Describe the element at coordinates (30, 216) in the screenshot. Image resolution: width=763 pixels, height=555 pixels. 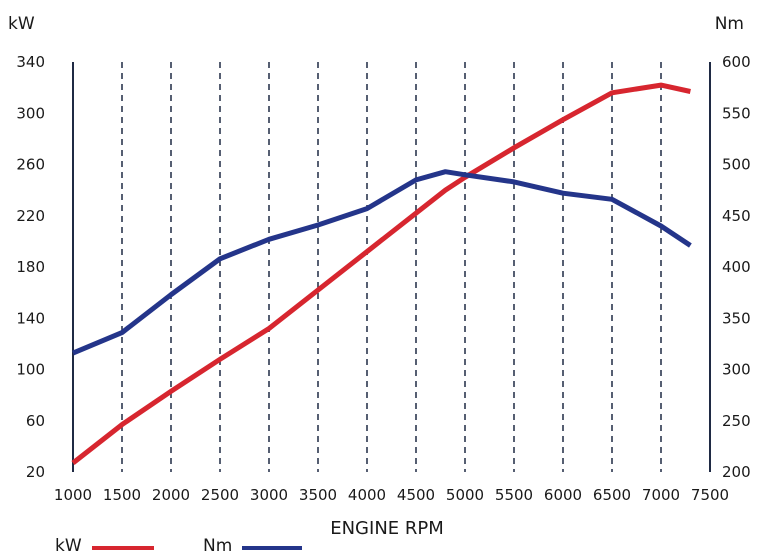
I see `left-tick-label-220: 220` at that location.